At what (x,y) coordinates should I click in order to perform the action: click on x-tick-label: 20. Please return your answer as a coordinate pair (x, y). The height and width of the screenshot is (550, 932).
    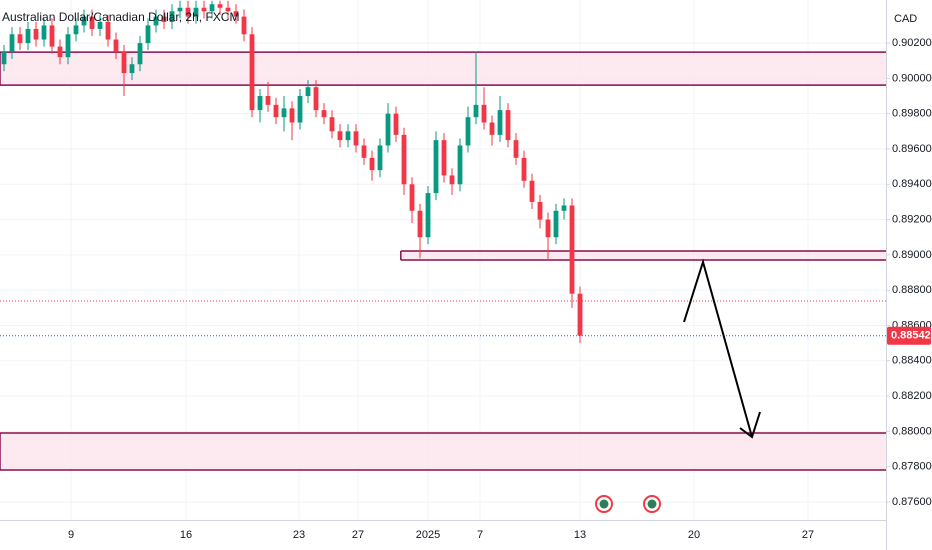
    Looking at the image, I should click on (694, 535).